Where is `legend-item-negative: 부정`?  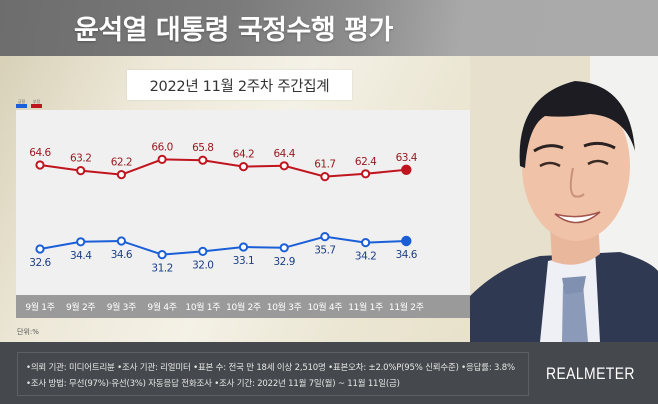 legend-item-negative: 부정 is located at coordinates (36, 103).